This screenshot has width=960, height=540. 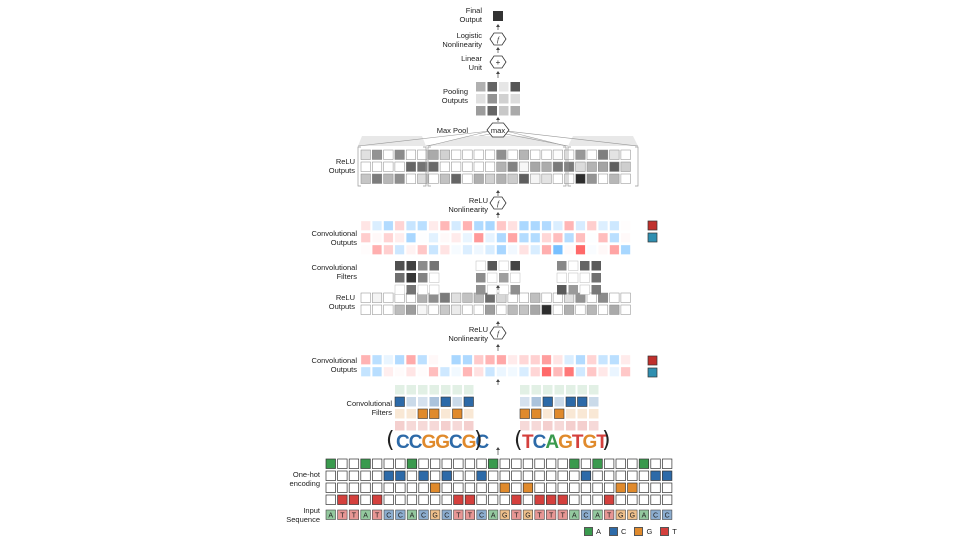 What do you see at coordinates (412, 516) in the screenshot?
I see `sequence-letter: A` at bounding box center [412, 516].